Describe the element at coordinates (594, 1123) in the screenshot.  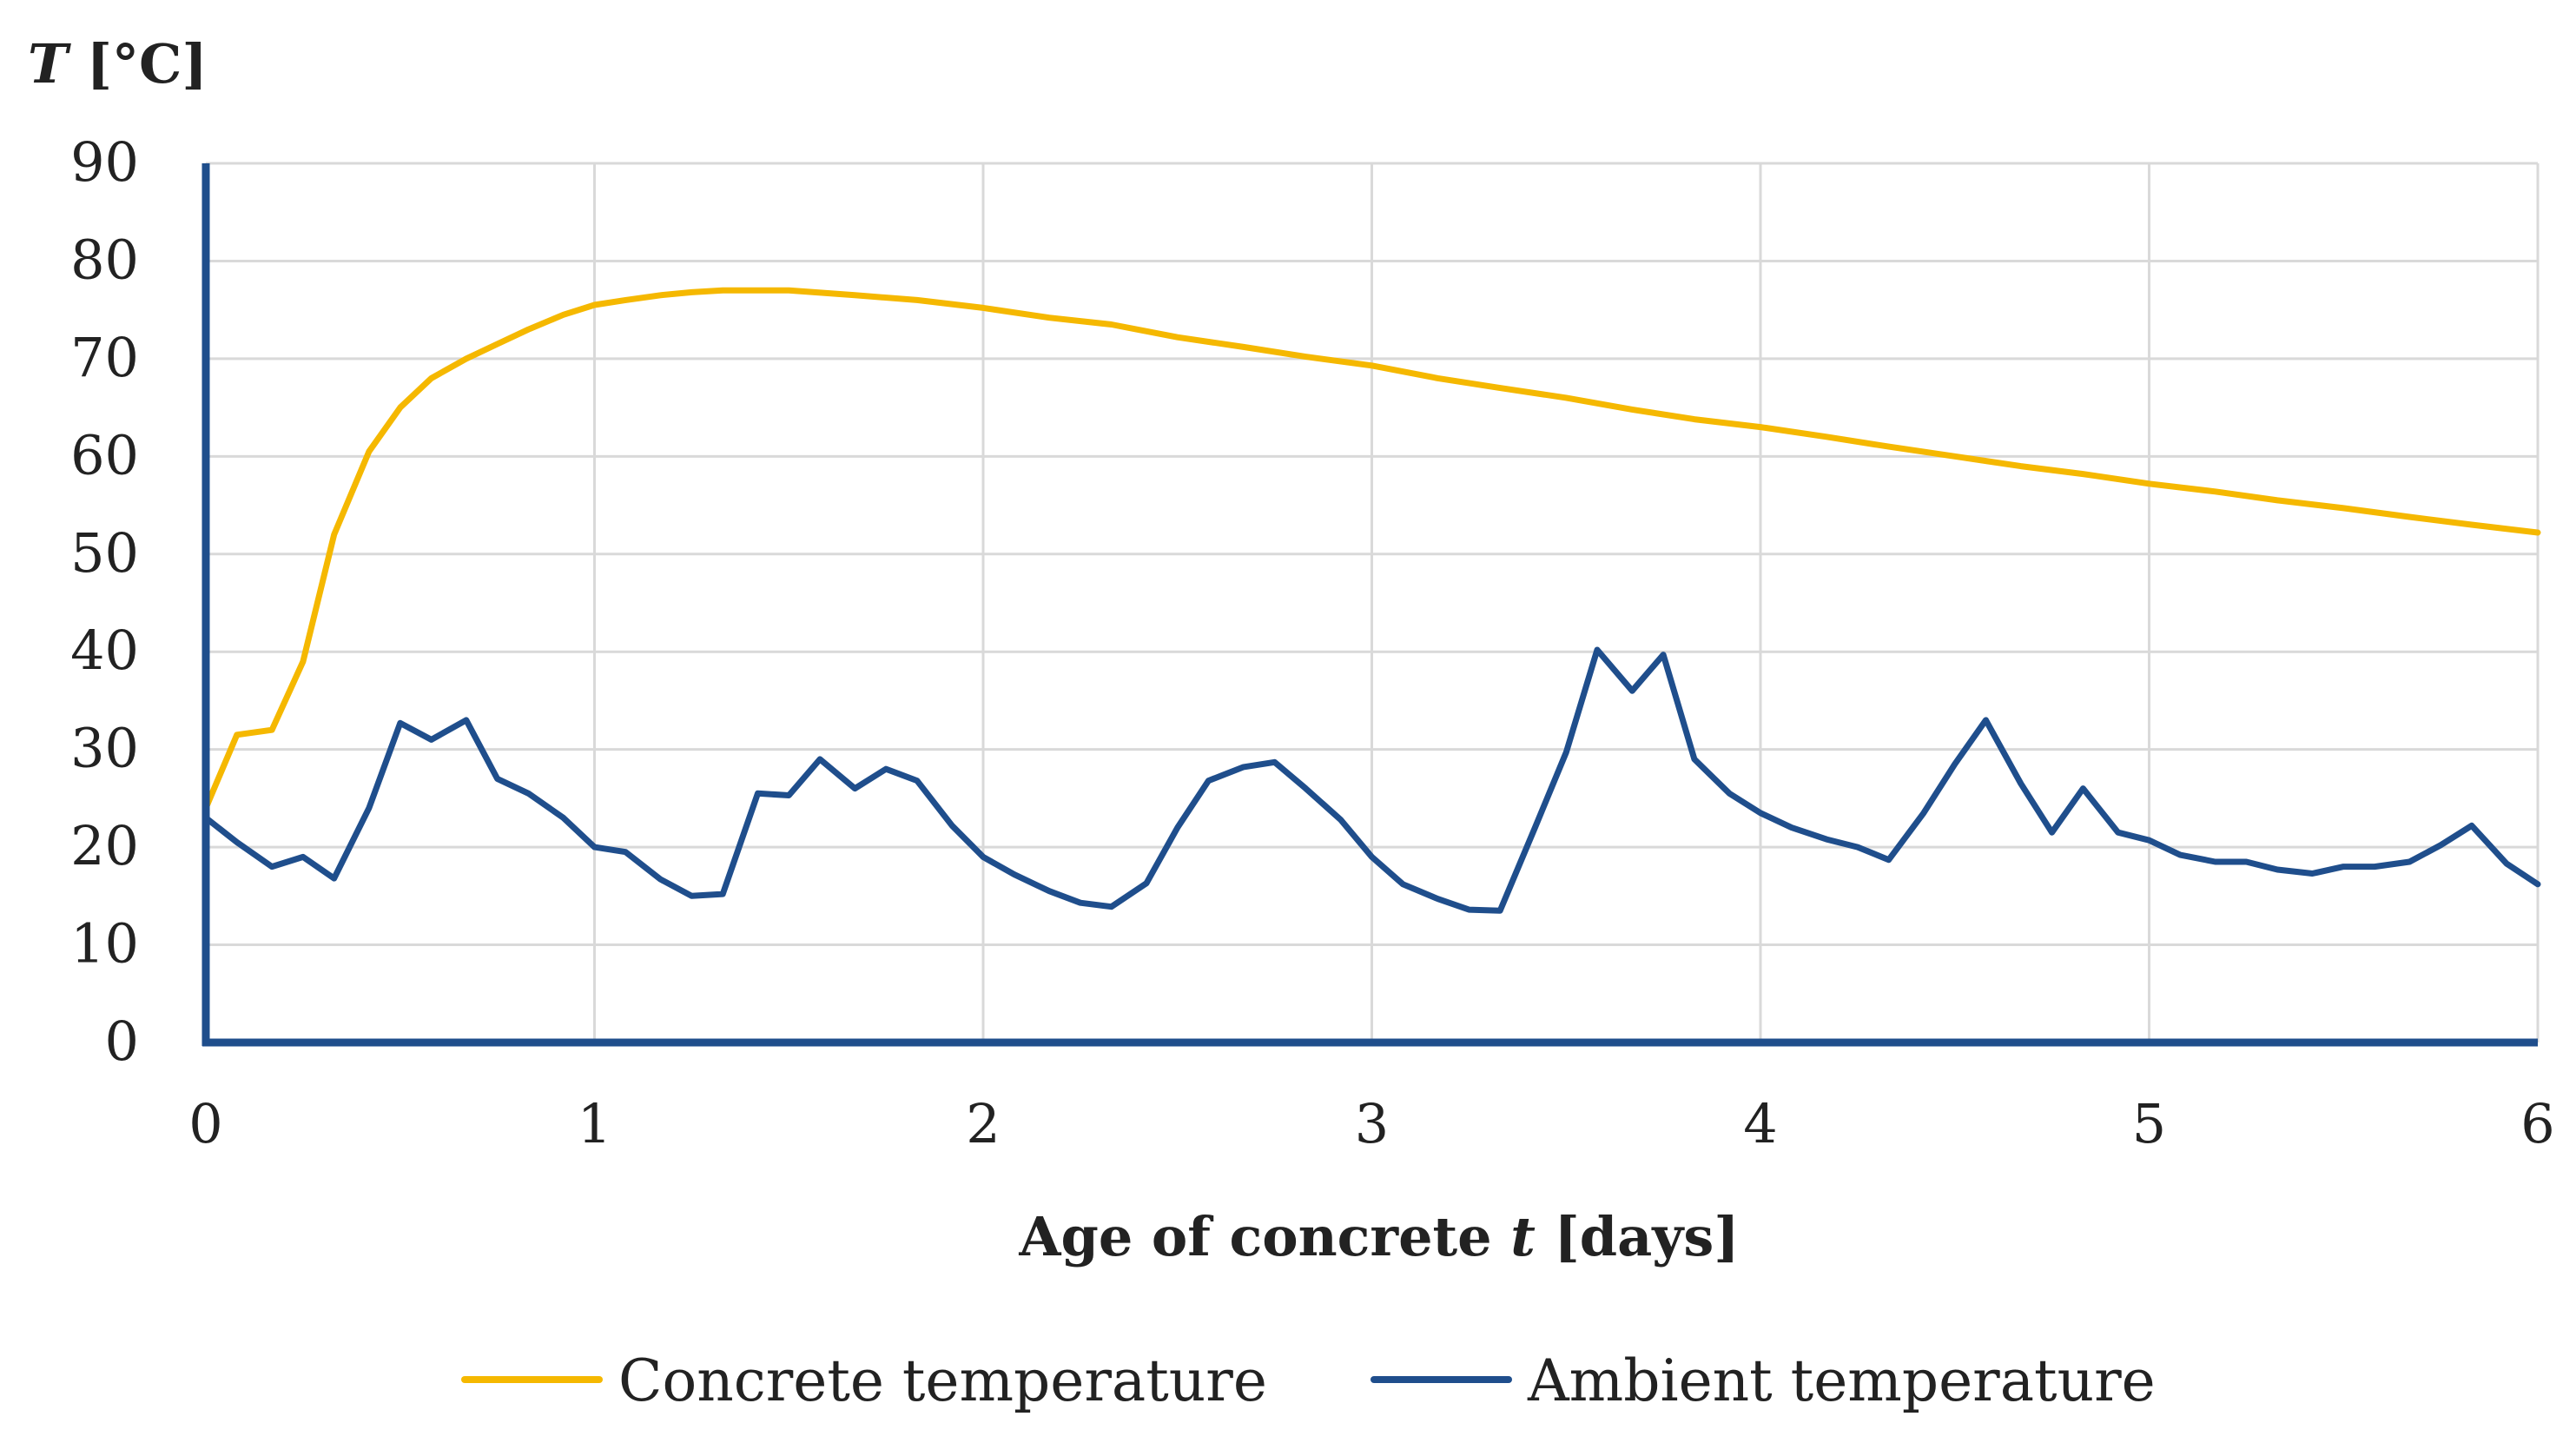
I see `x-tick-label: 1` at that location.